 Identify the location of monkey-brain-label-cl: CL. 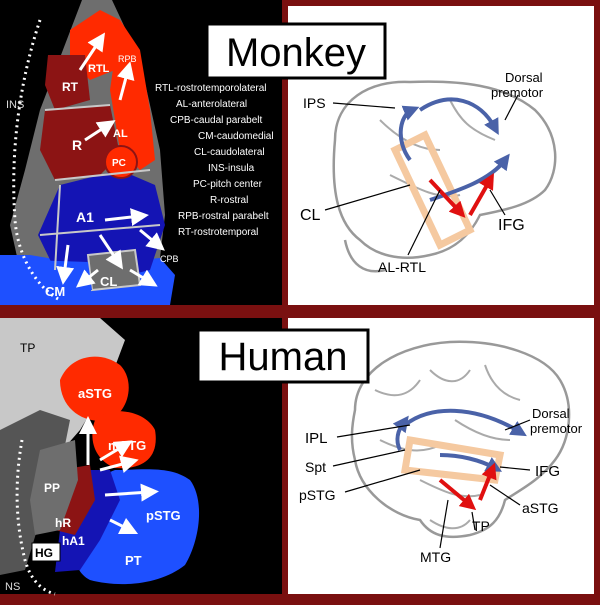
(310, 215).